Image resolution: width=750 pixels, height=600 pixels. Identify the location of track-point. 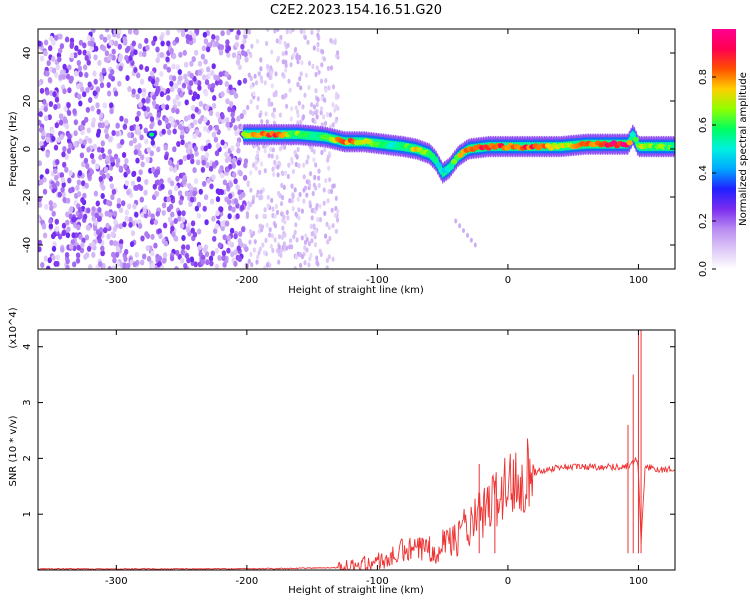
(629, 143).